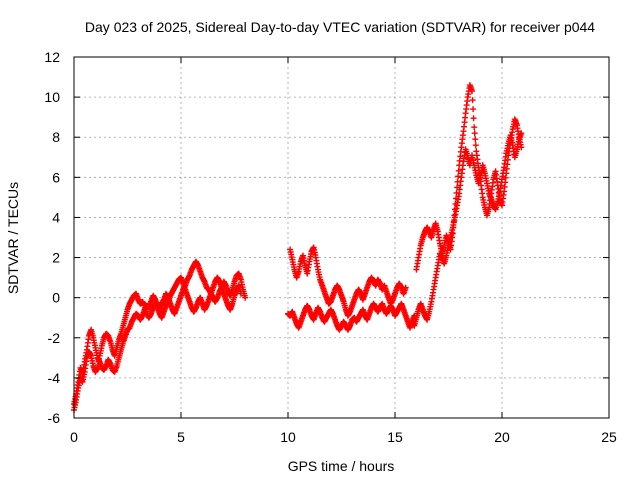  I want to click on x-axis-label: GPS time / hours, so click(341, 466).